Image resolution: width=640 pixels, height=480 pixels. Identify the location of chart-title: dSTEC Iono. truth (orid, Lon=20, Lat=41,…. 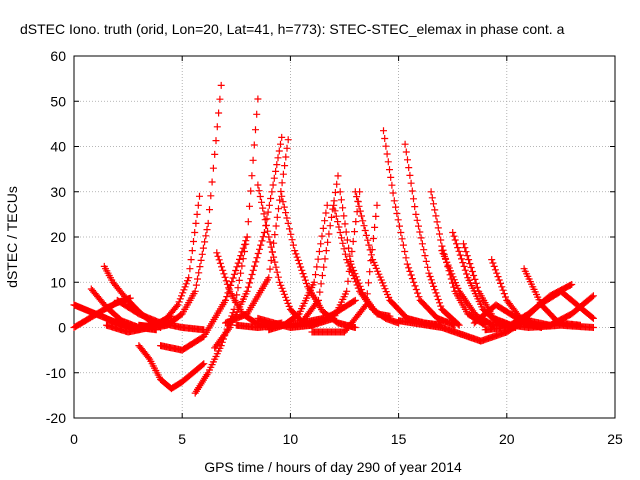
(292, 29).